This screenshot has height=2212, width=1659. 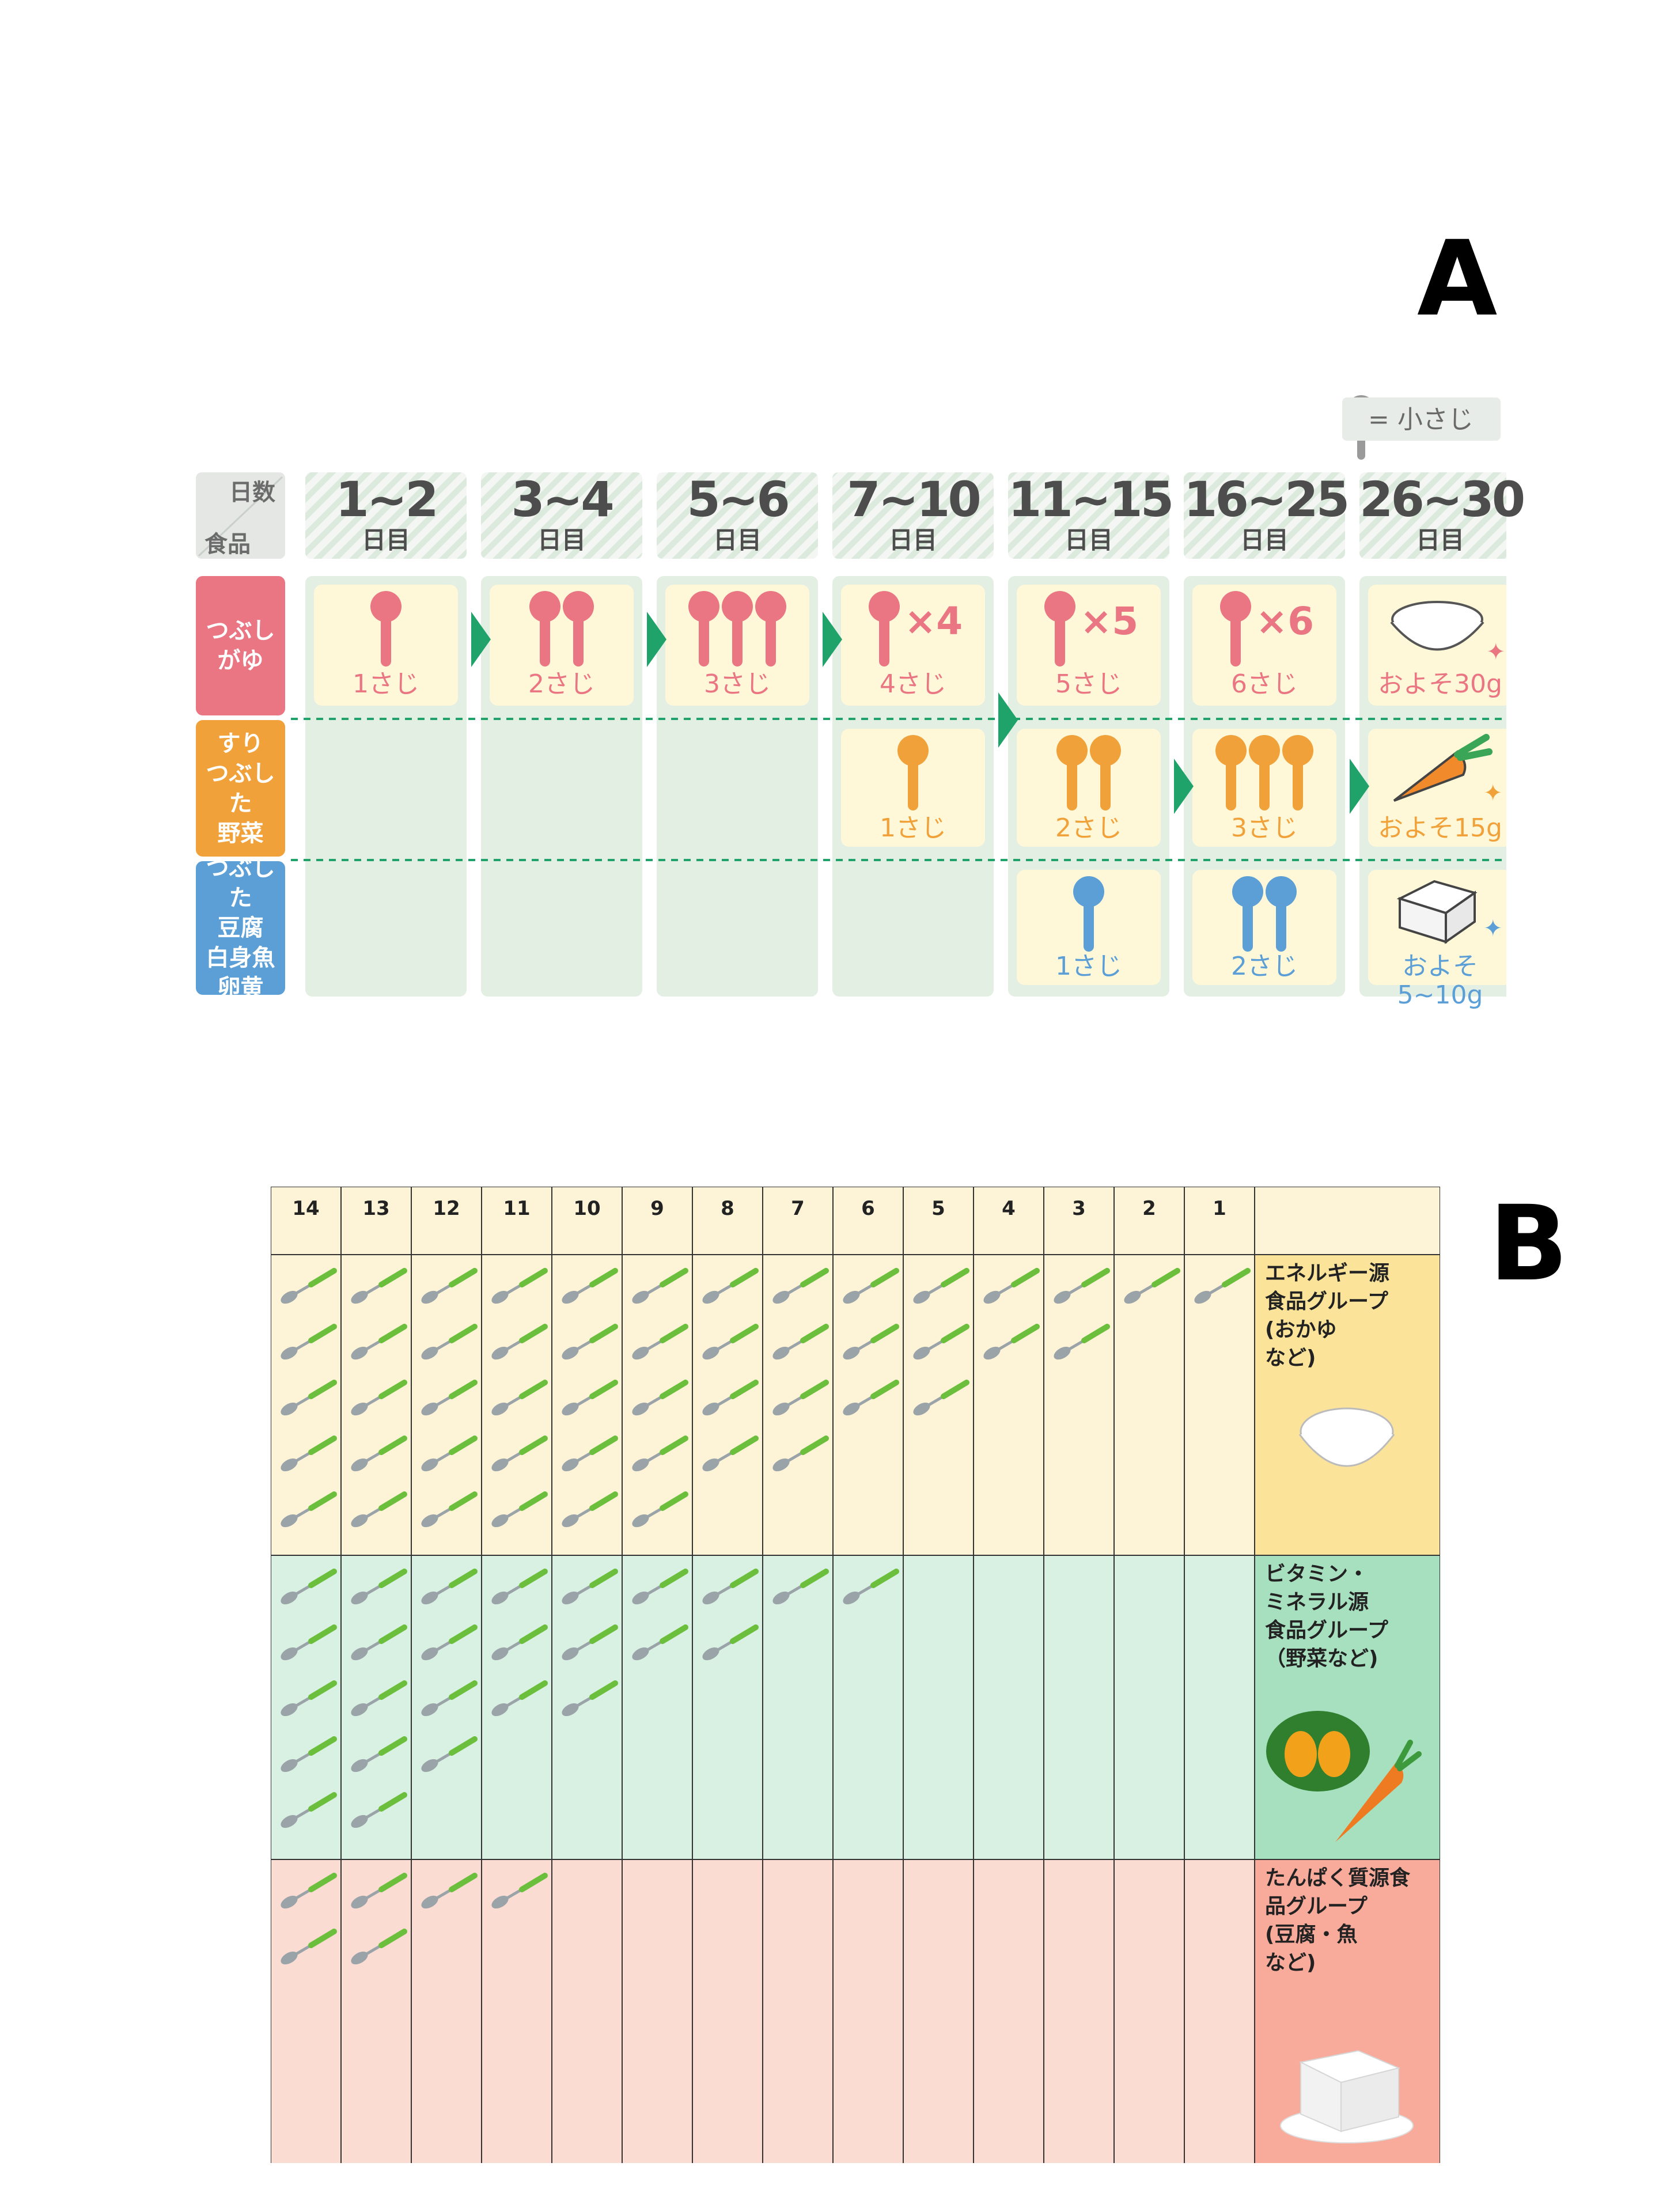 What do you see at coordinates (914, 499) in the screenshot?
I see `day-range-label: 7~10` at bounding box center [914, 499].